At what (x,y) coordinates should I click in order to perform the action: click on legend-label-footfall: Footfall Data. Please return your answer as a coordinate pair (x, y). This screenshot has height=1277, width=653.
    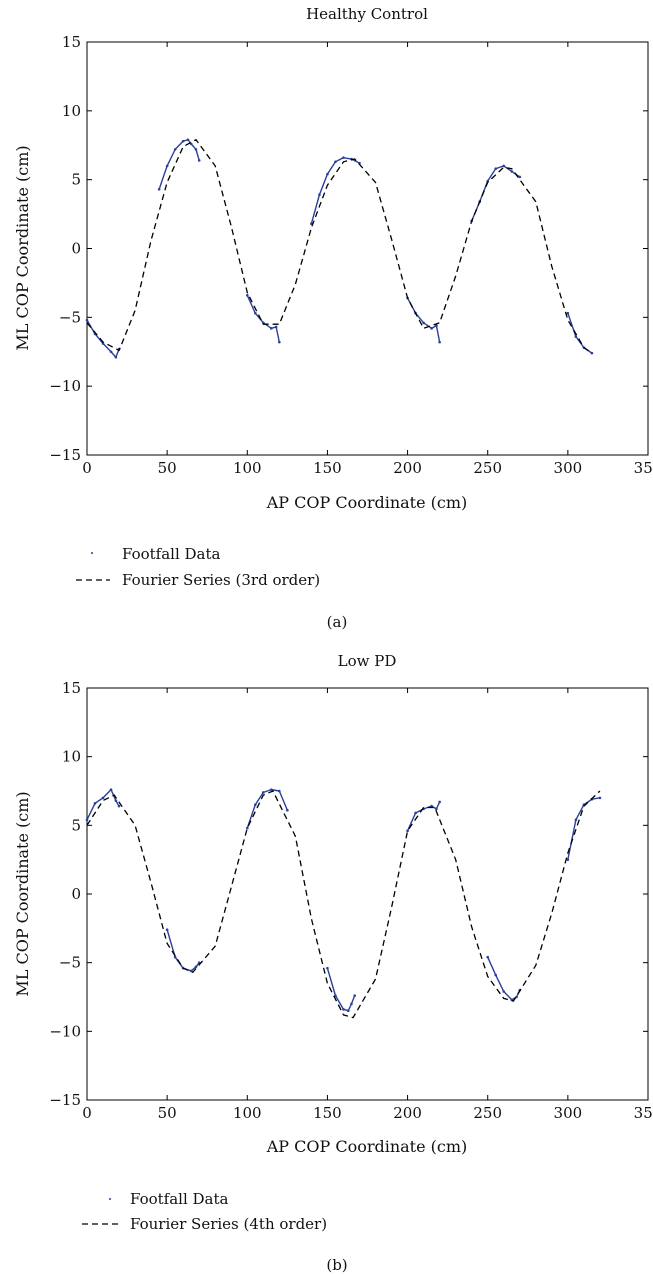
    Looking at the image, I should click on (179, 1199).